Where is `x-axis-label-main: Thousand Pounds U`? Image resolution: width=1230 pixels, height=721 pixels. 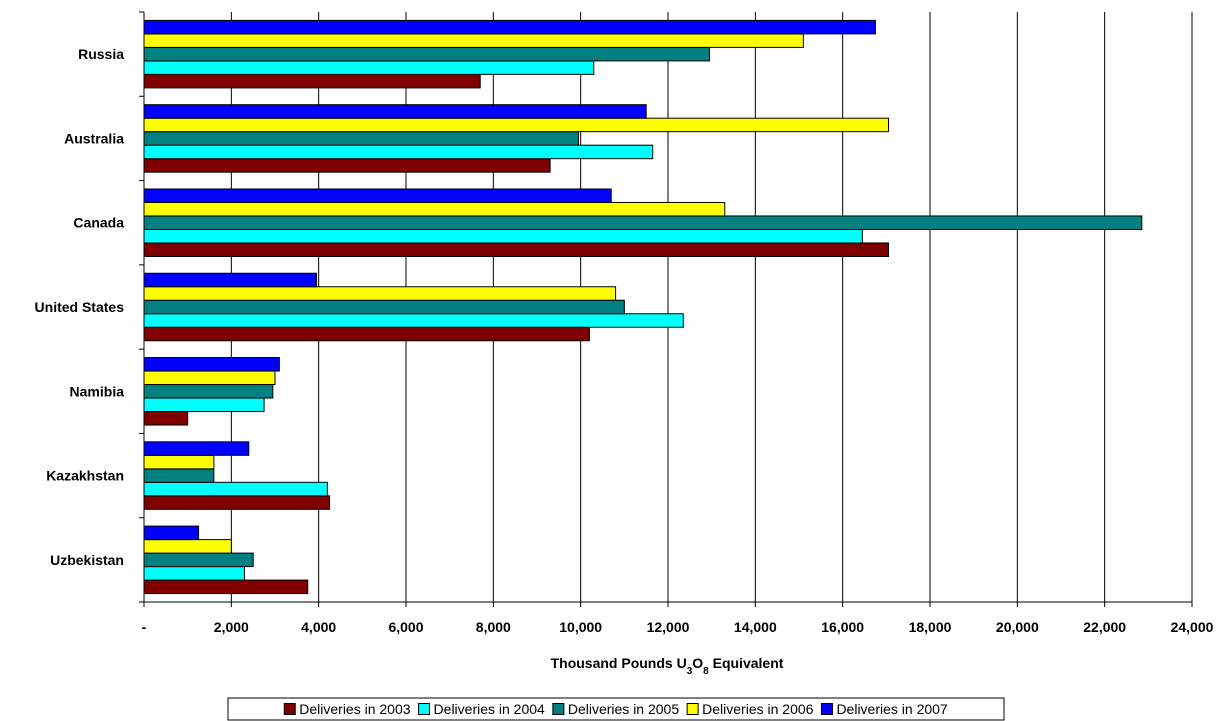 x-axis-label-main: Thousand Pounds U is located at coordinates (619, 663).